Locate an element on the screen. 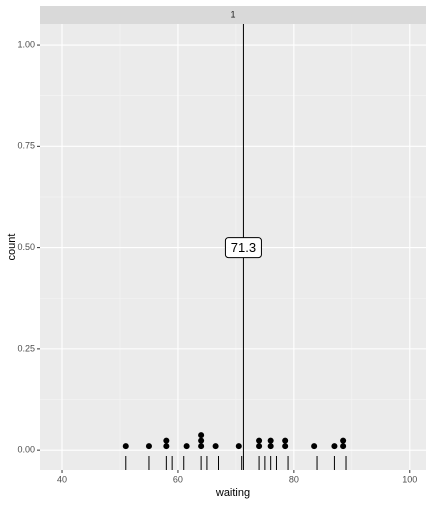 This screenshot has width=432, height=509. mean-label: 71.3 is located at coordinates (243, 247).